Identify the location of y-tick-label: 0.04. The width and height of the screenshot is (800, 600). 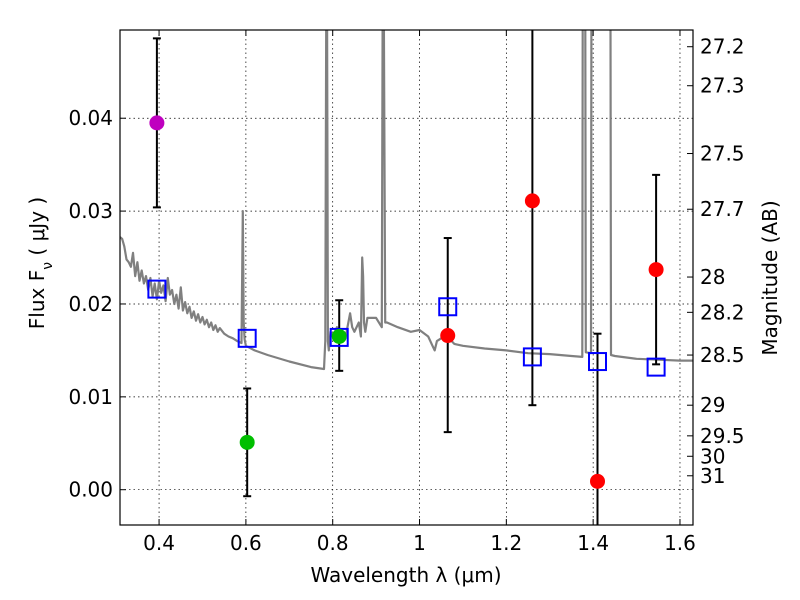
(90, 118).